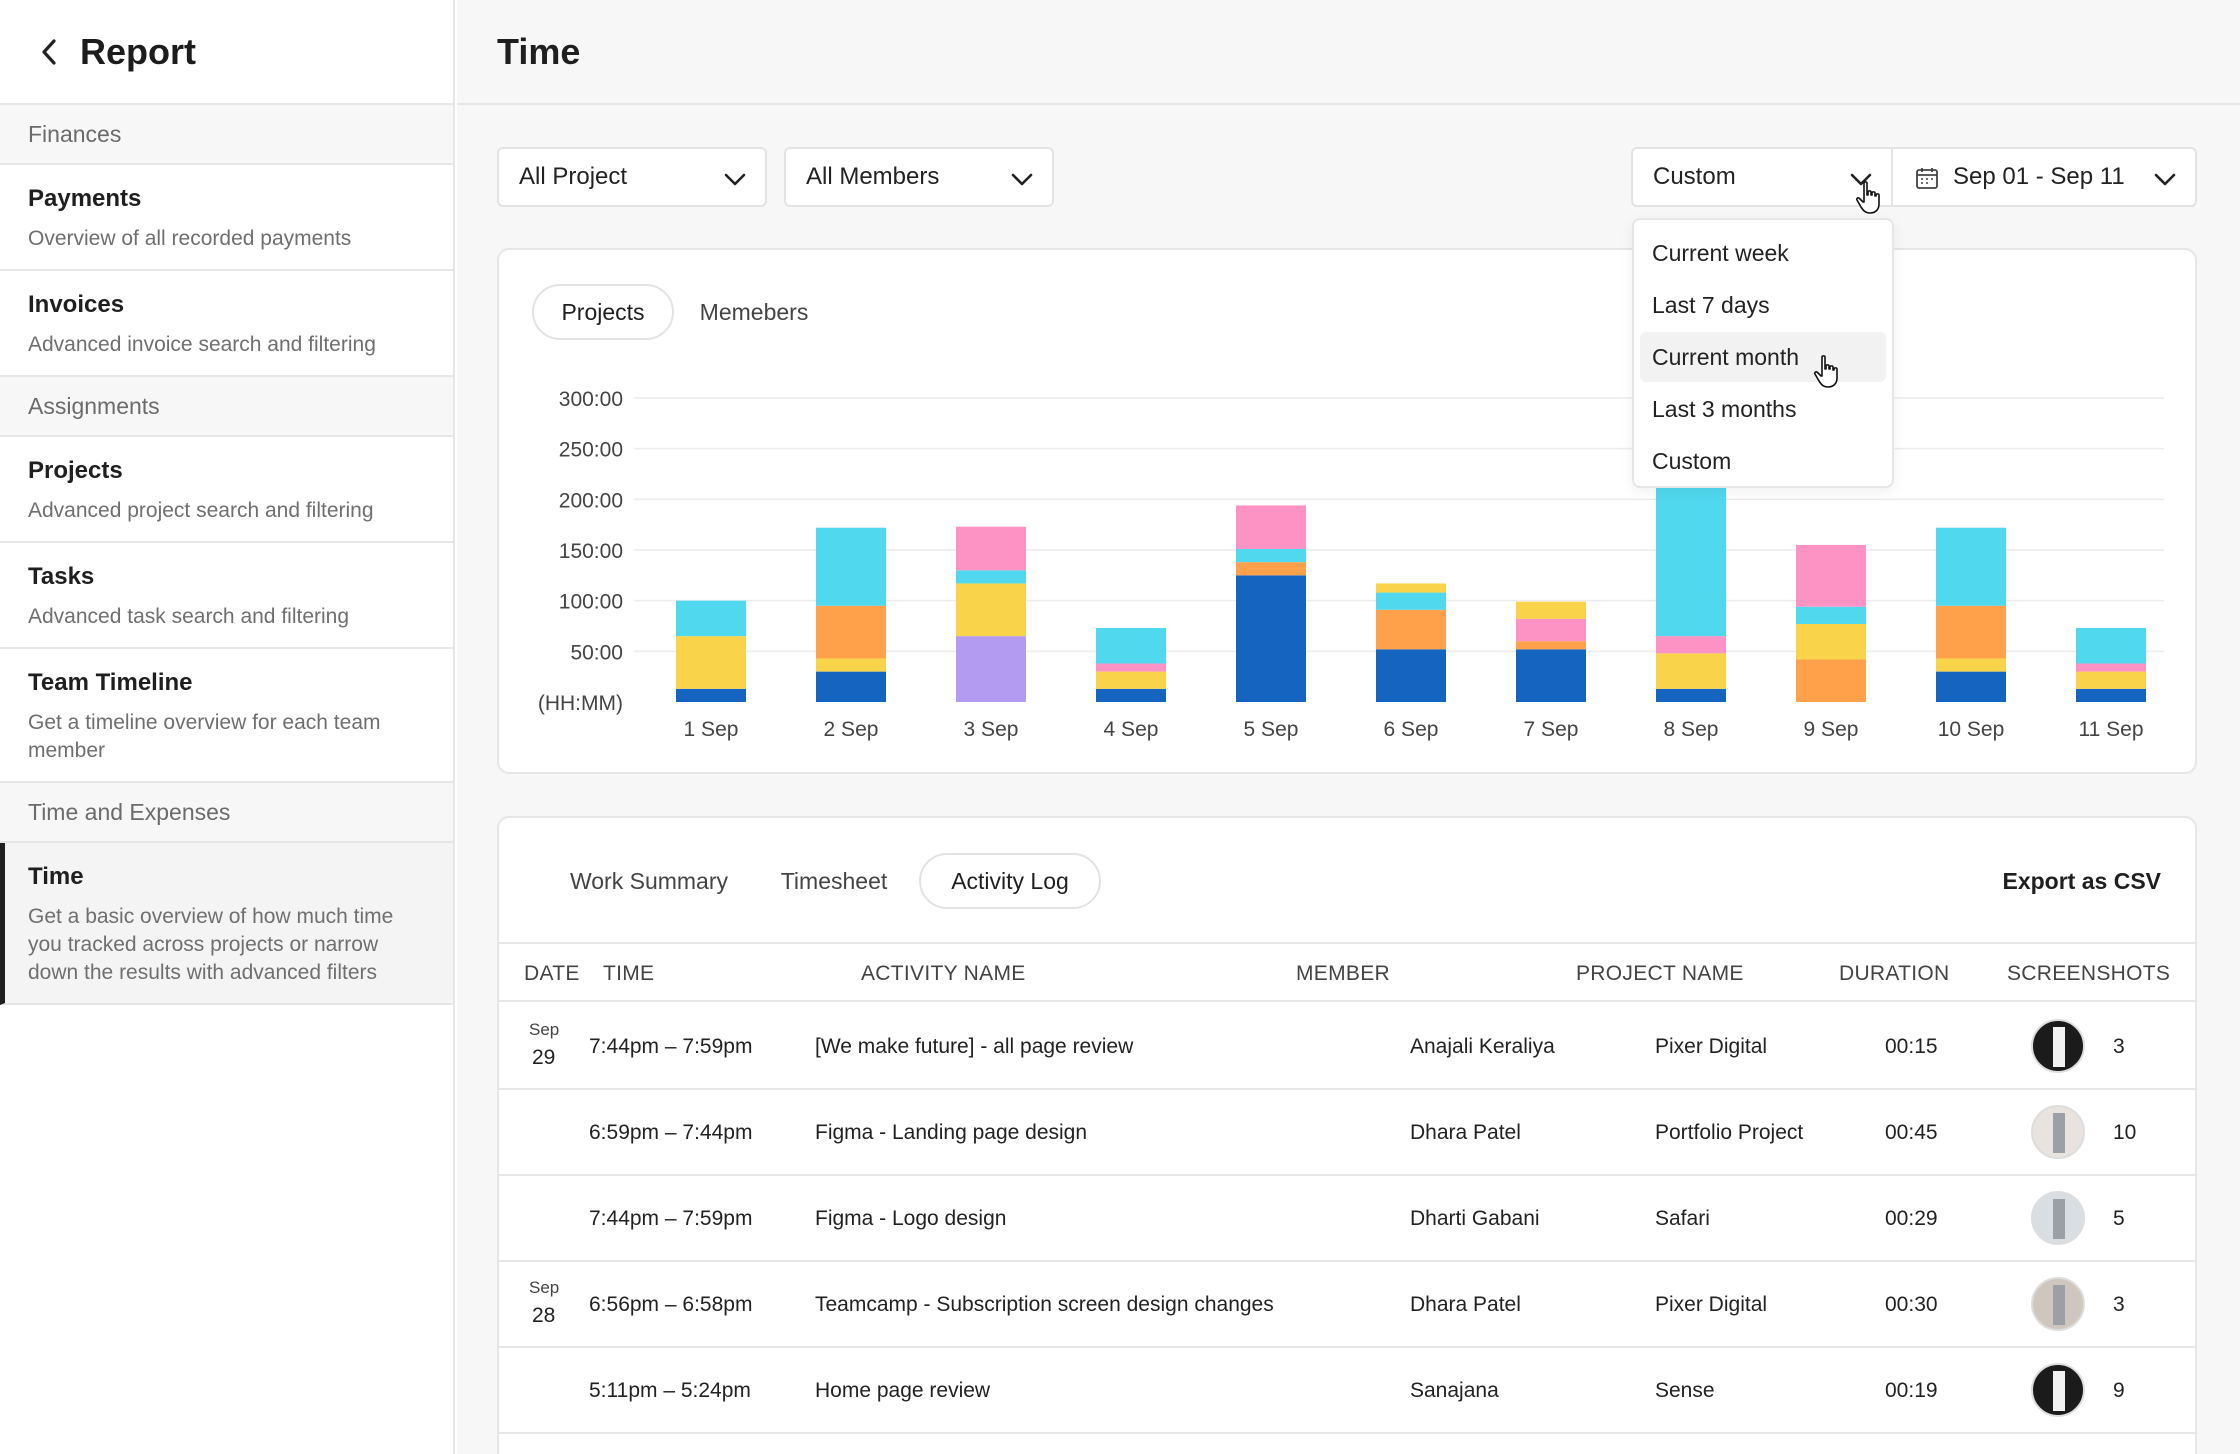 The width and height of the screenshot is (2240, 1454). What do you see at coordinates (1465, 1304) in the screenshot?
I see `row-member: Dhara Patel` at bounding box center [1465, 1304].